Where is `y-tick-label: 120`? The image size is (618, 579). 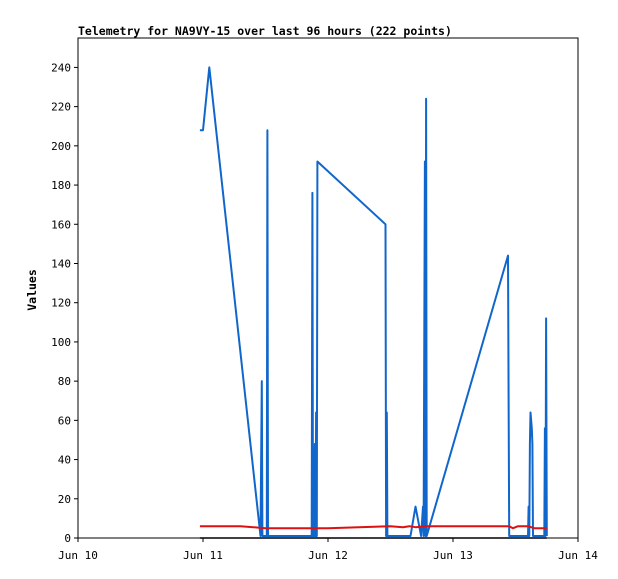
y-tick-label: 120 is located at coordinates (61, 303).